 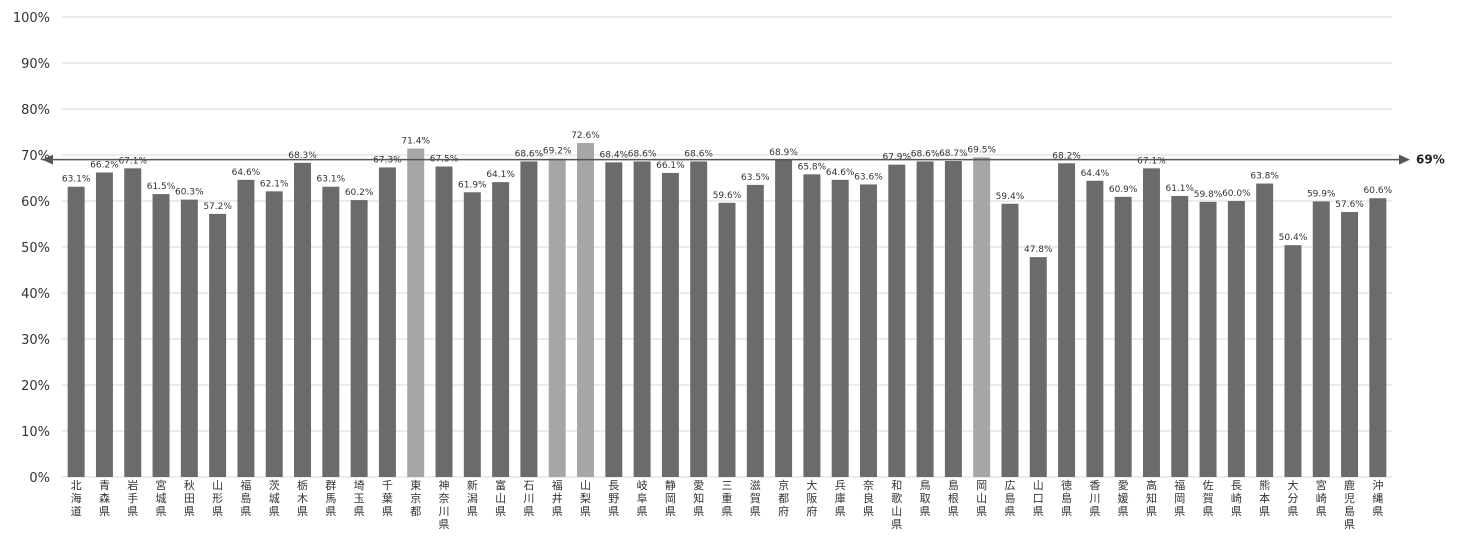 What do you see at coordinates (387, 160) in the screenshot?
I see `bar-value-label: 67.3%` at bounding box center [387, 160].